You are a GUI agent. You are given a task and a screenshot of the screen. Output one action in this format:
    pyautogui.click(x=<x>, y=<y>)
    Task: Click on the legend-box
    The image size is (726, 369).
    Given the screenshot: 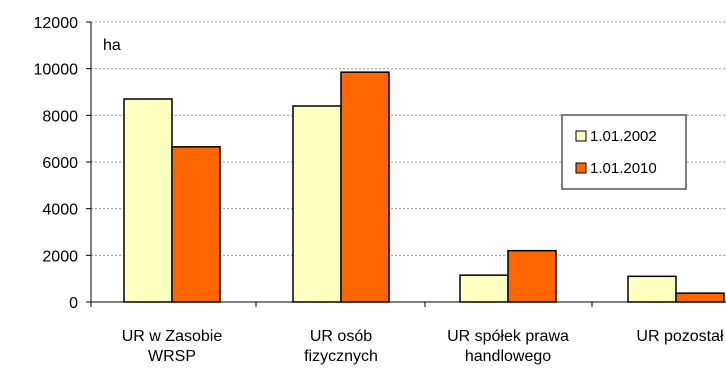 What is the action you would take?
    pyautogui.click(x=624, y=152)
    